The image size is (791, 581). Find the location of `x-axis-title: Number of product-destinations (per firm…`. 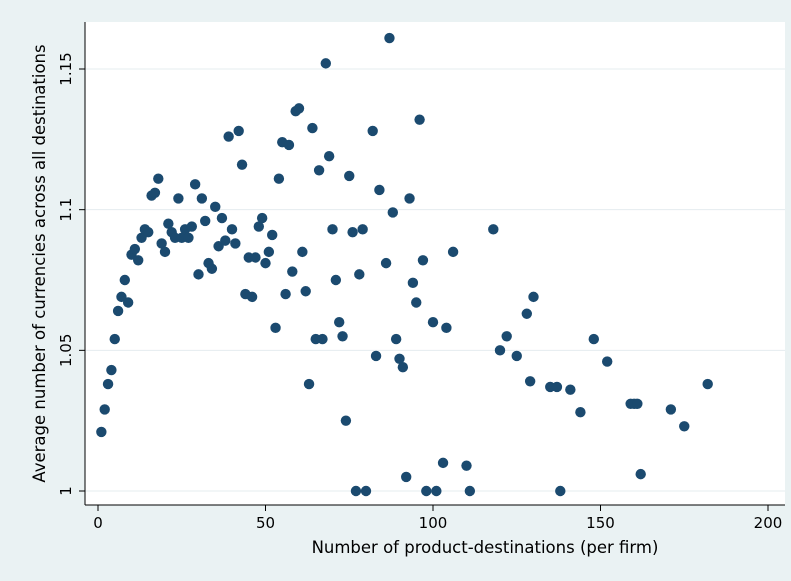

x-axis-title: Number of product-destinations (per firm… is located at coordinates (485, 547).